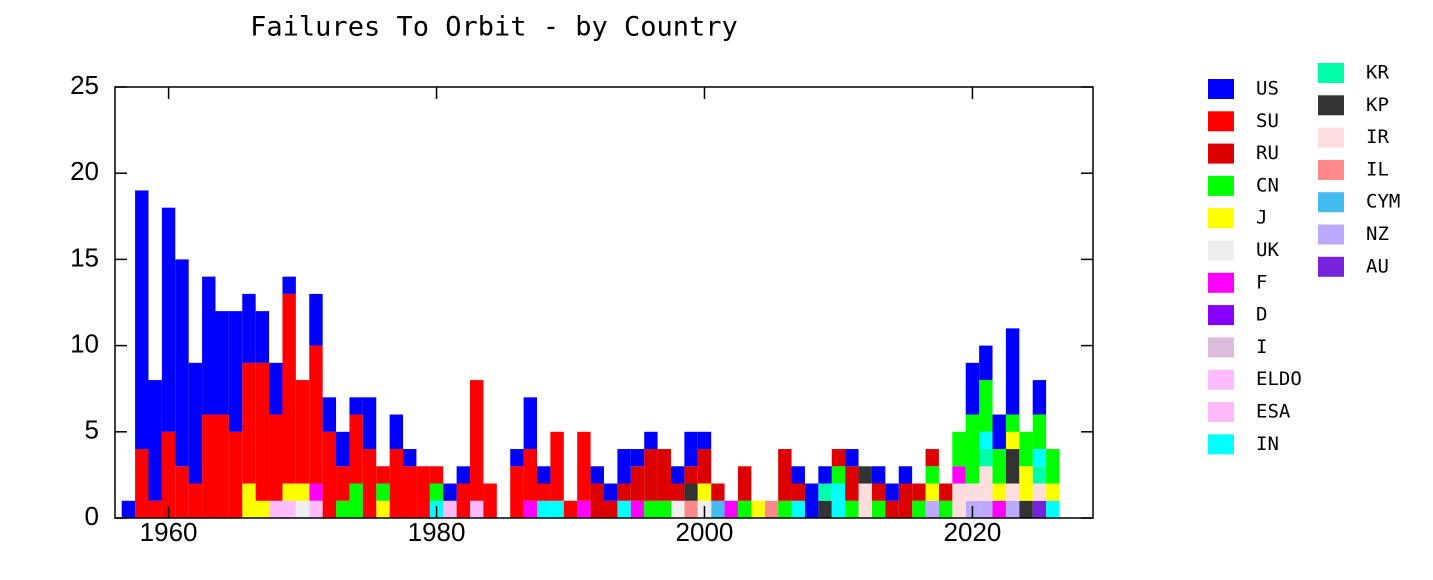 This screenshot has height=580, width=1433. Describe the element at coordinates (1267, 250) in the screenshot. I see `legend-label: UK` at that location.